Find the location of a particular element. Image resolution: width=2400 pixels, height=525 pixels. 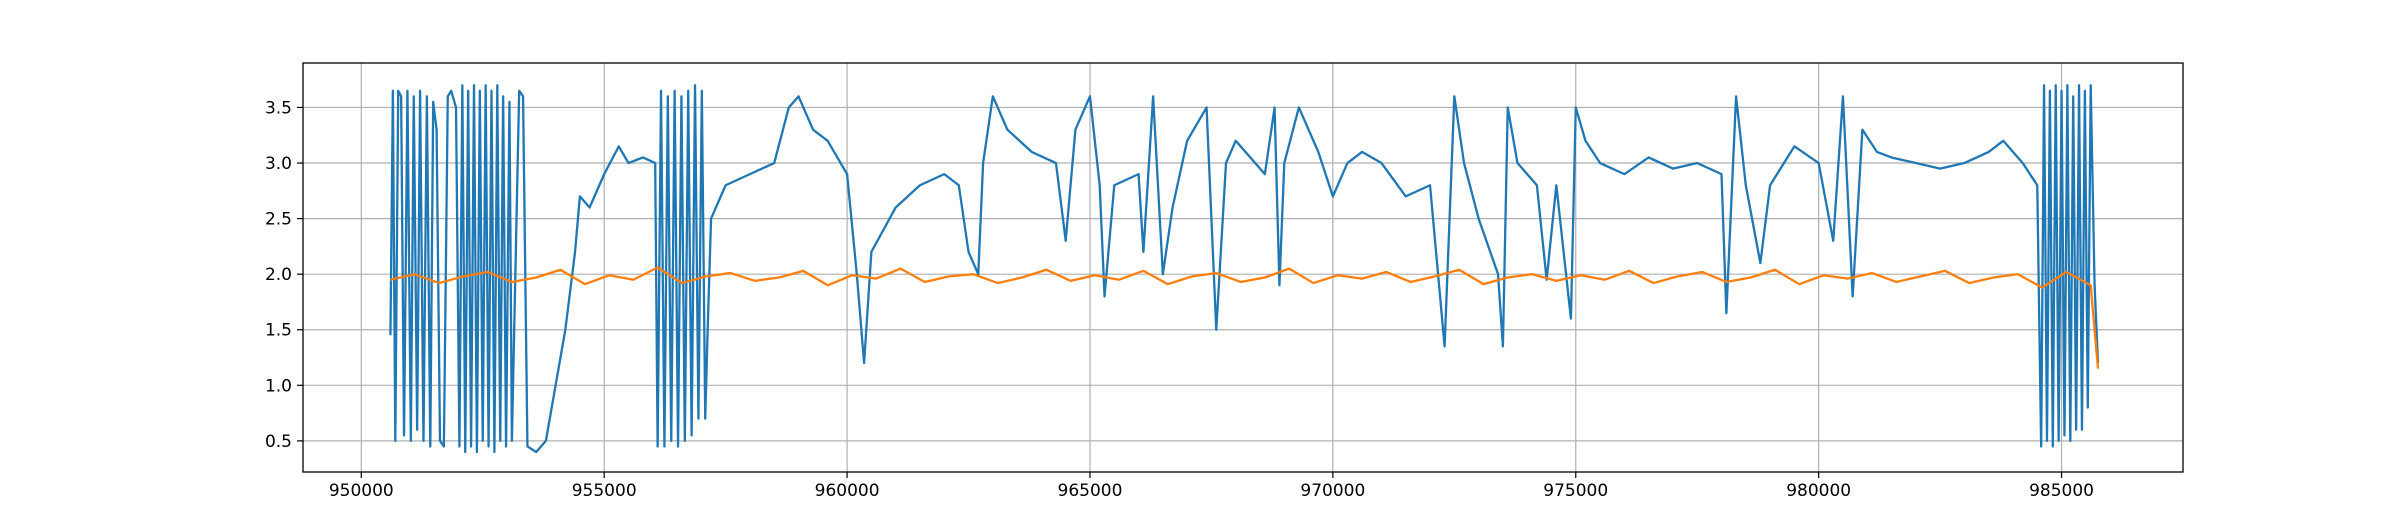

y-tick-label: 2.0 is located at coordinates (278, 275).